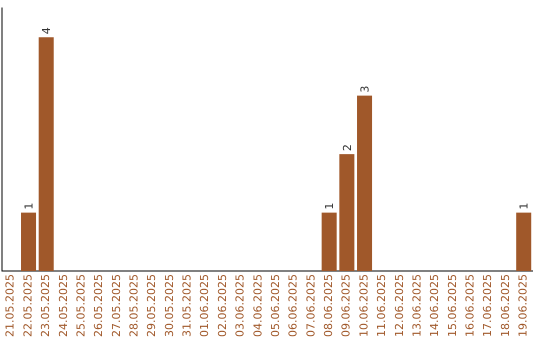 This screenshot has width=540, height=340. What do you see at coordinates (45, 306) in the screenshot?
I see `x-tick-label: 23.05.2025` at bounding box center [45, 306].